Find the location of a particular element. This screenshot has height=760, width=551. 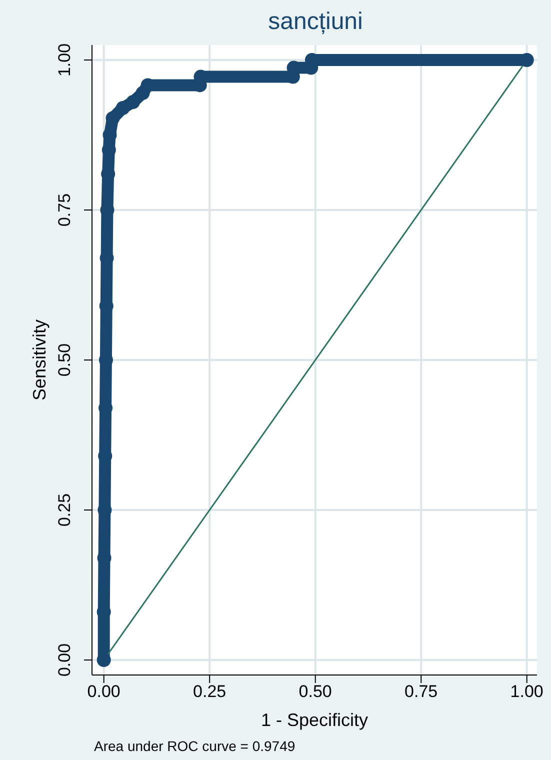

y-tick-label: 0.75 is located at coordinates (64, 210).